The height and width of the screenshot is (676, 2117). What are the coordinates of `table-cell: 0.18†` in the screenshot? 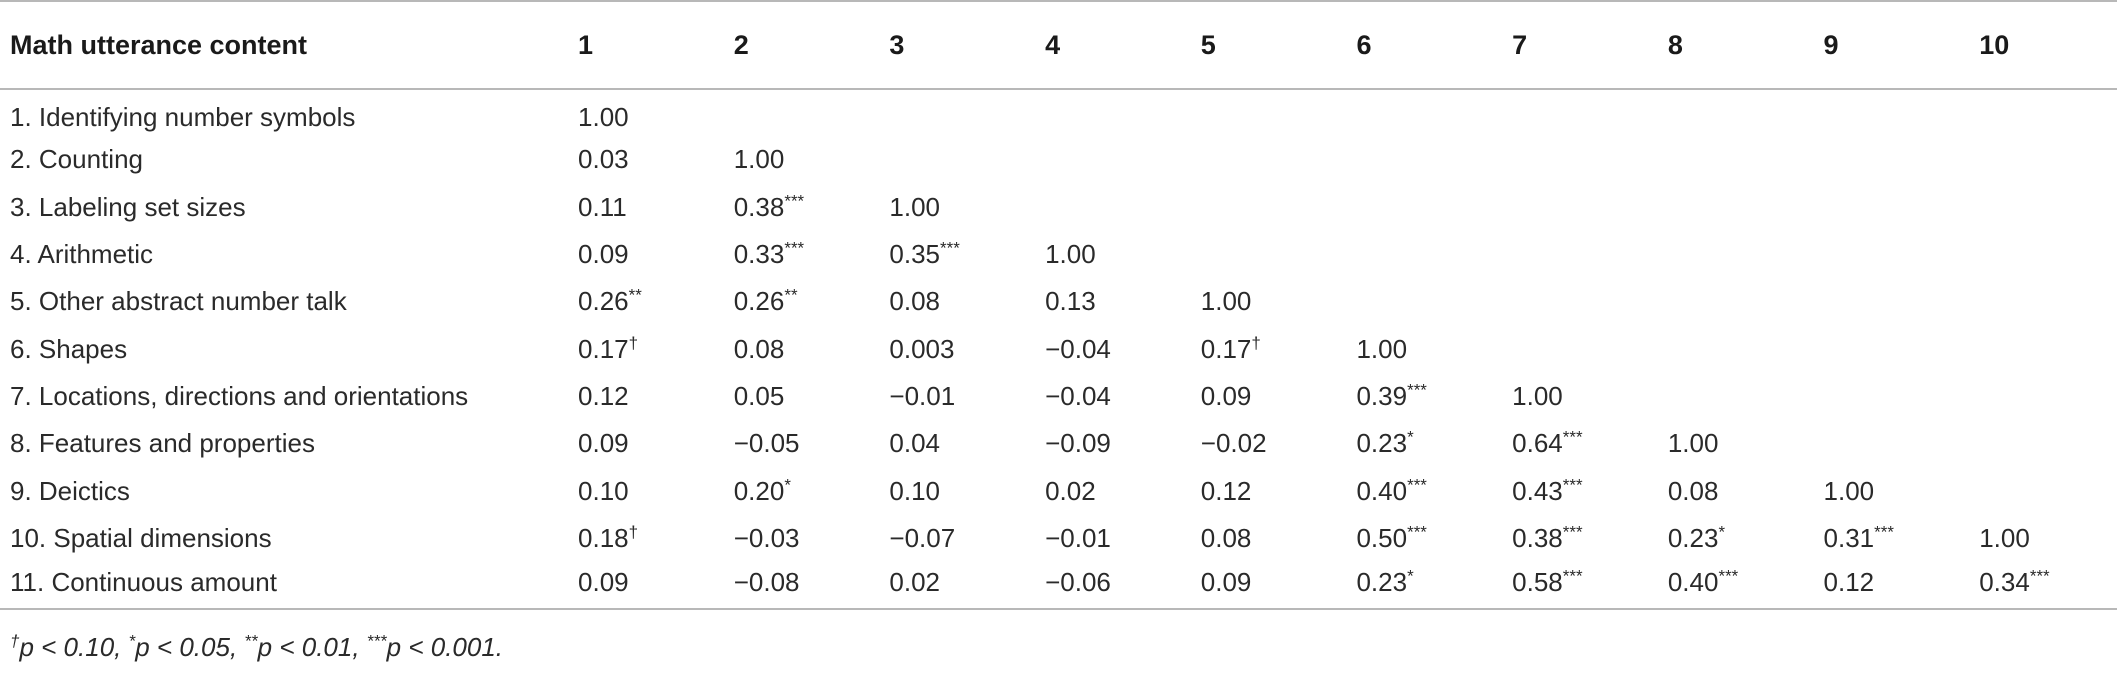 It's located at (608, 537).